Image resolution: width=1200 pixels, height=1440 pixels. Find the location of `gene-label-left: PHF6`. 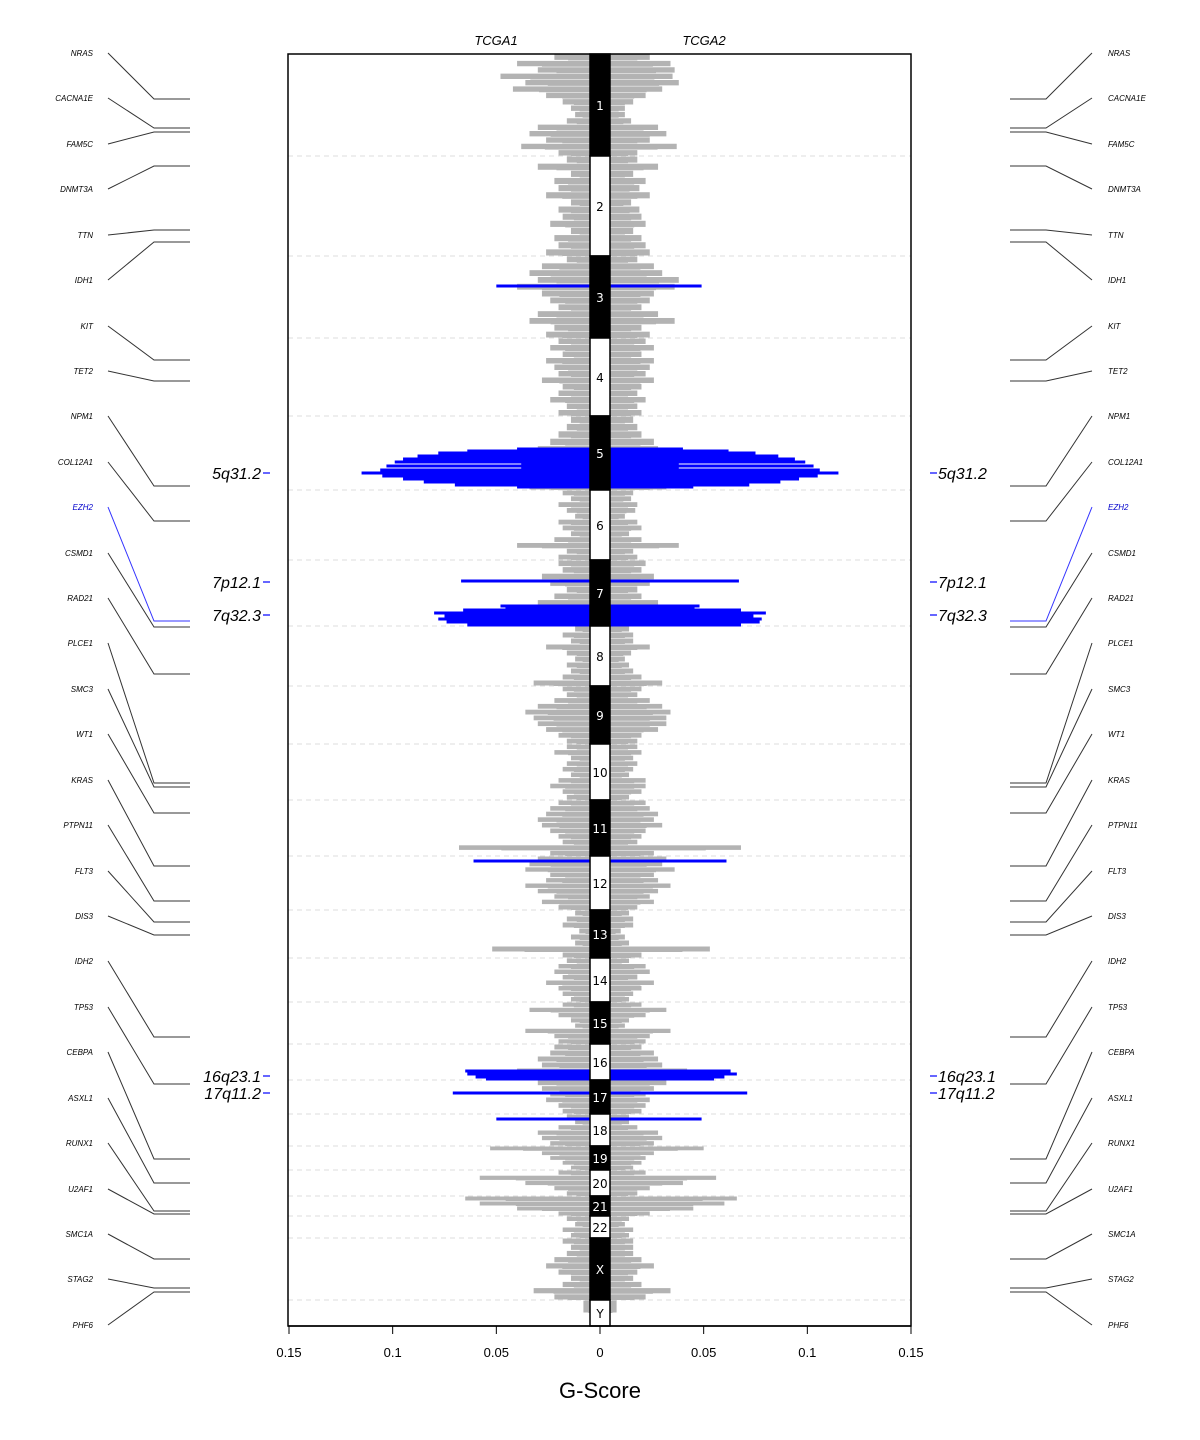

gene-label-left: PHF6 is located at coordinates (83, 1325).